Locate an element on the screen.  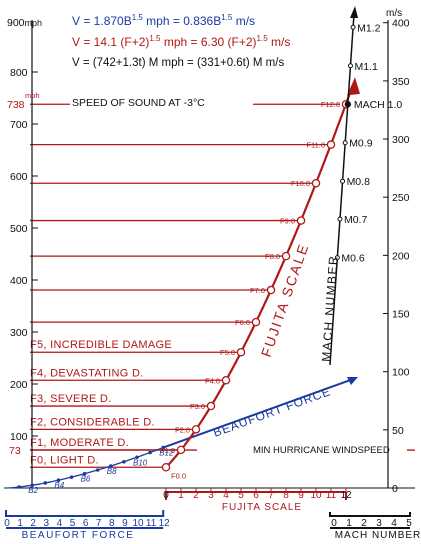
fujita-point-label: F12.0 is located at coordinates (330, 104).